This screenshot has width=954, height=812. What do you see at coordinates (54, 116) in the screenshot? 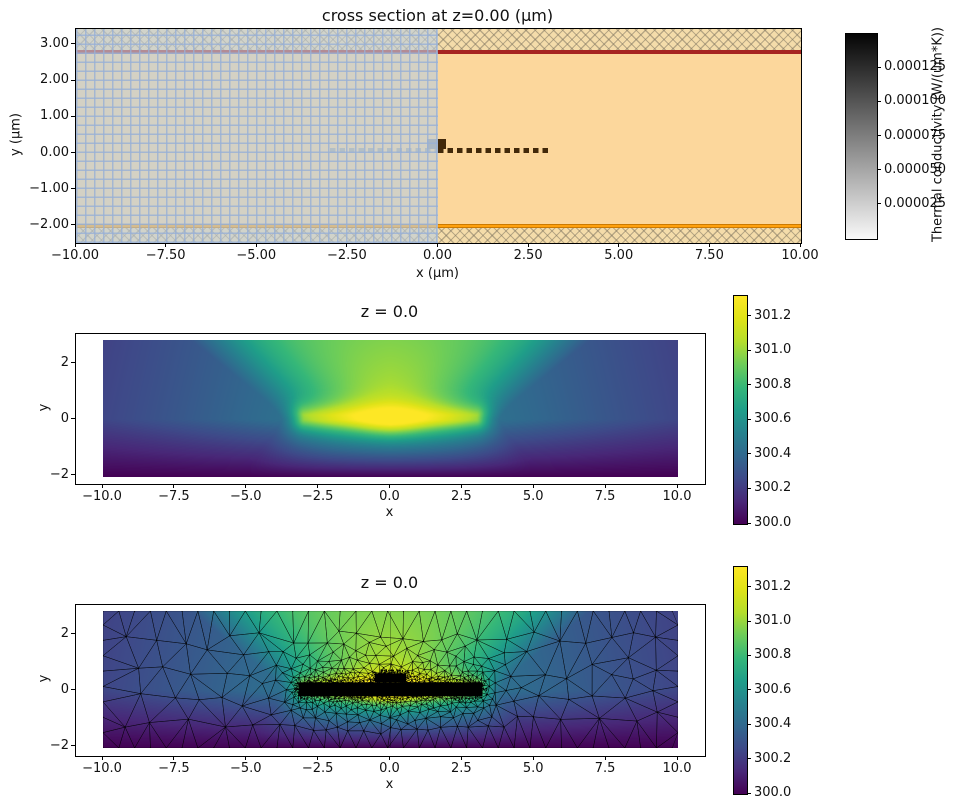
I see `top-y-tick-label: 1.00` at bounding box center [54, 116].